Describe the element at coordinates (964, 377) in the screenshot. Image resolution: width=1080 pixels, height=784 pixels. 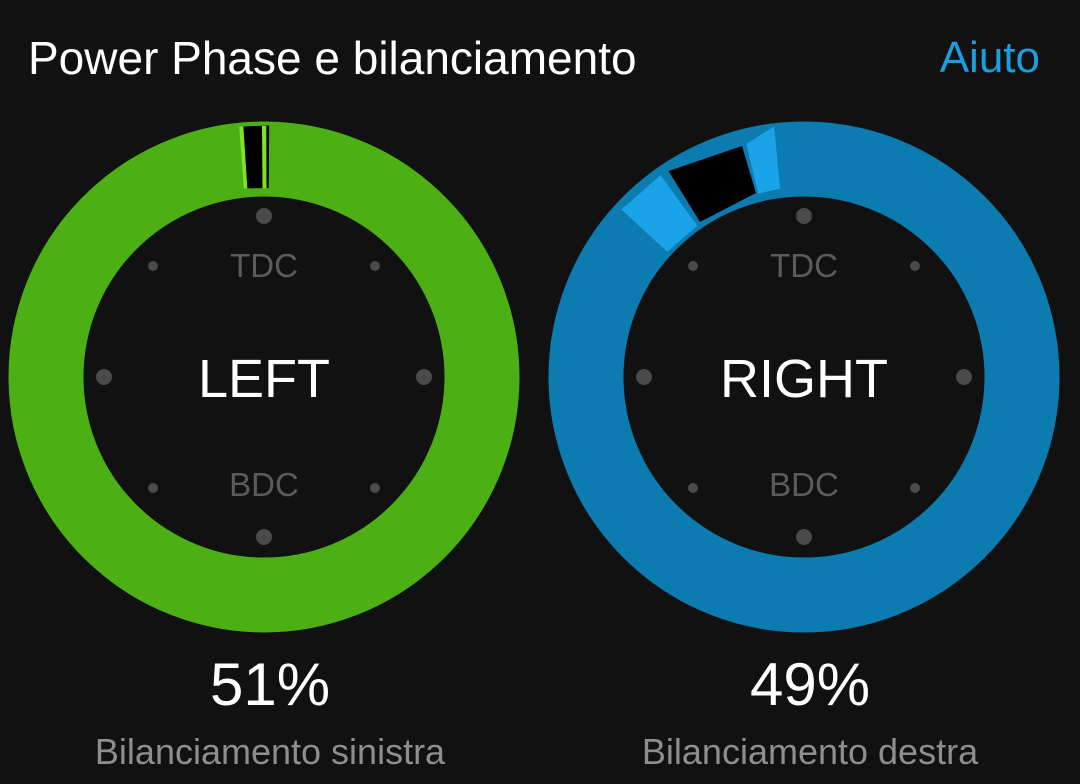
I see `right-dot-right` at that location.